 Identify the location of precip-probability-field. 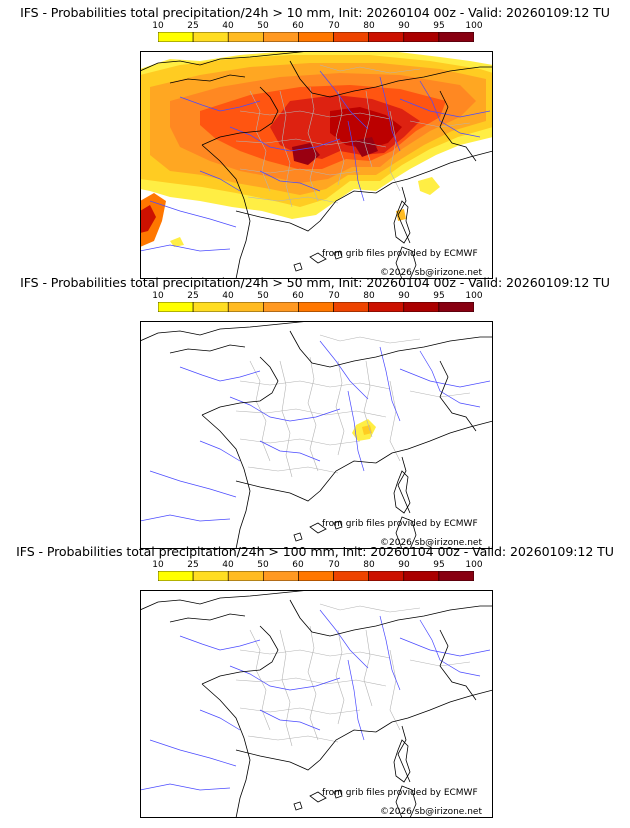
(364, 430).